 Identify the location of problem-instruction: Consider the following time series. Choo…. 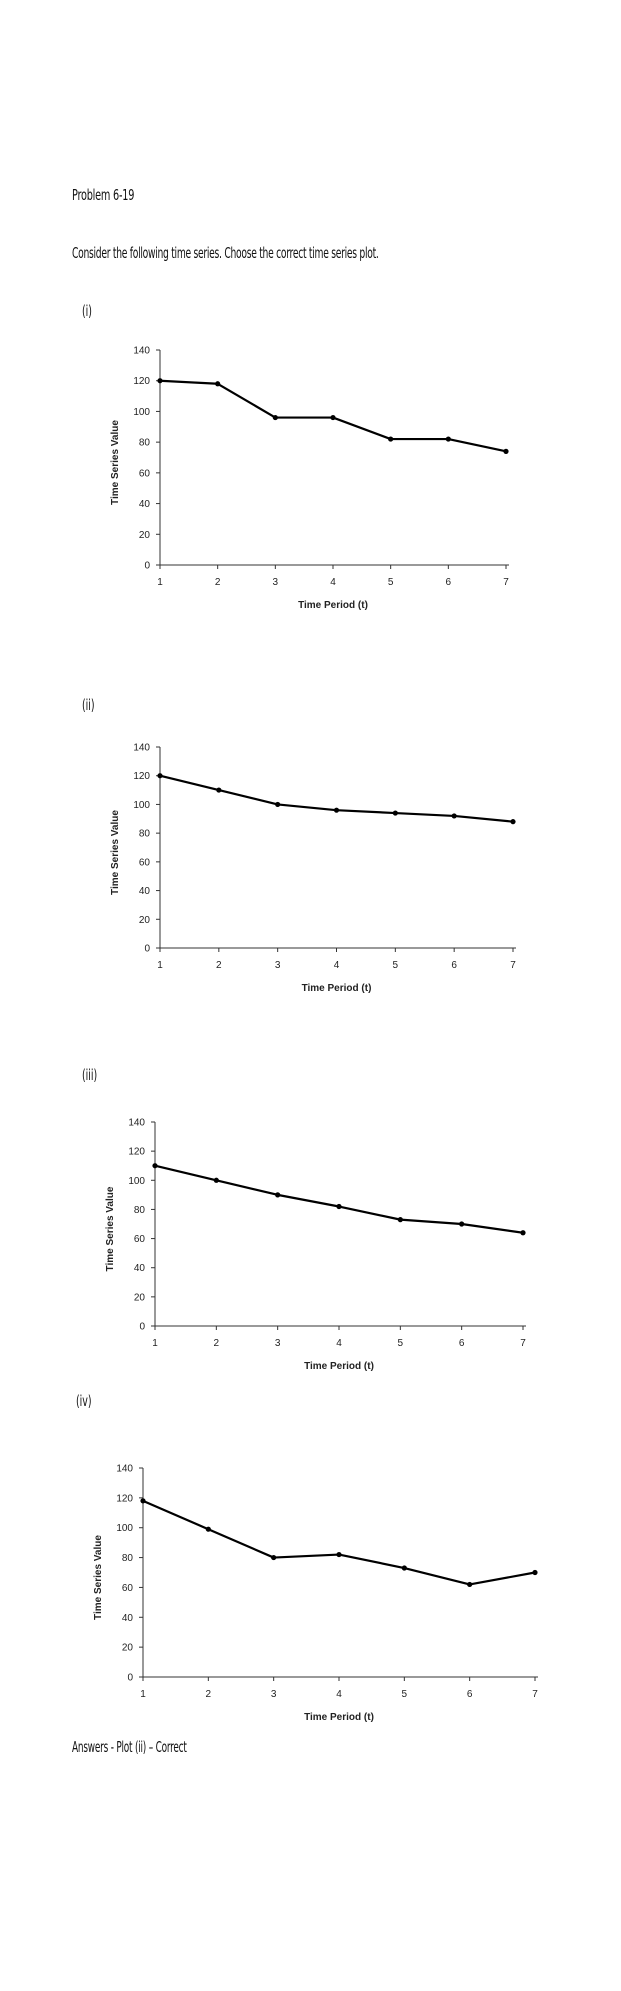
(225, 253).